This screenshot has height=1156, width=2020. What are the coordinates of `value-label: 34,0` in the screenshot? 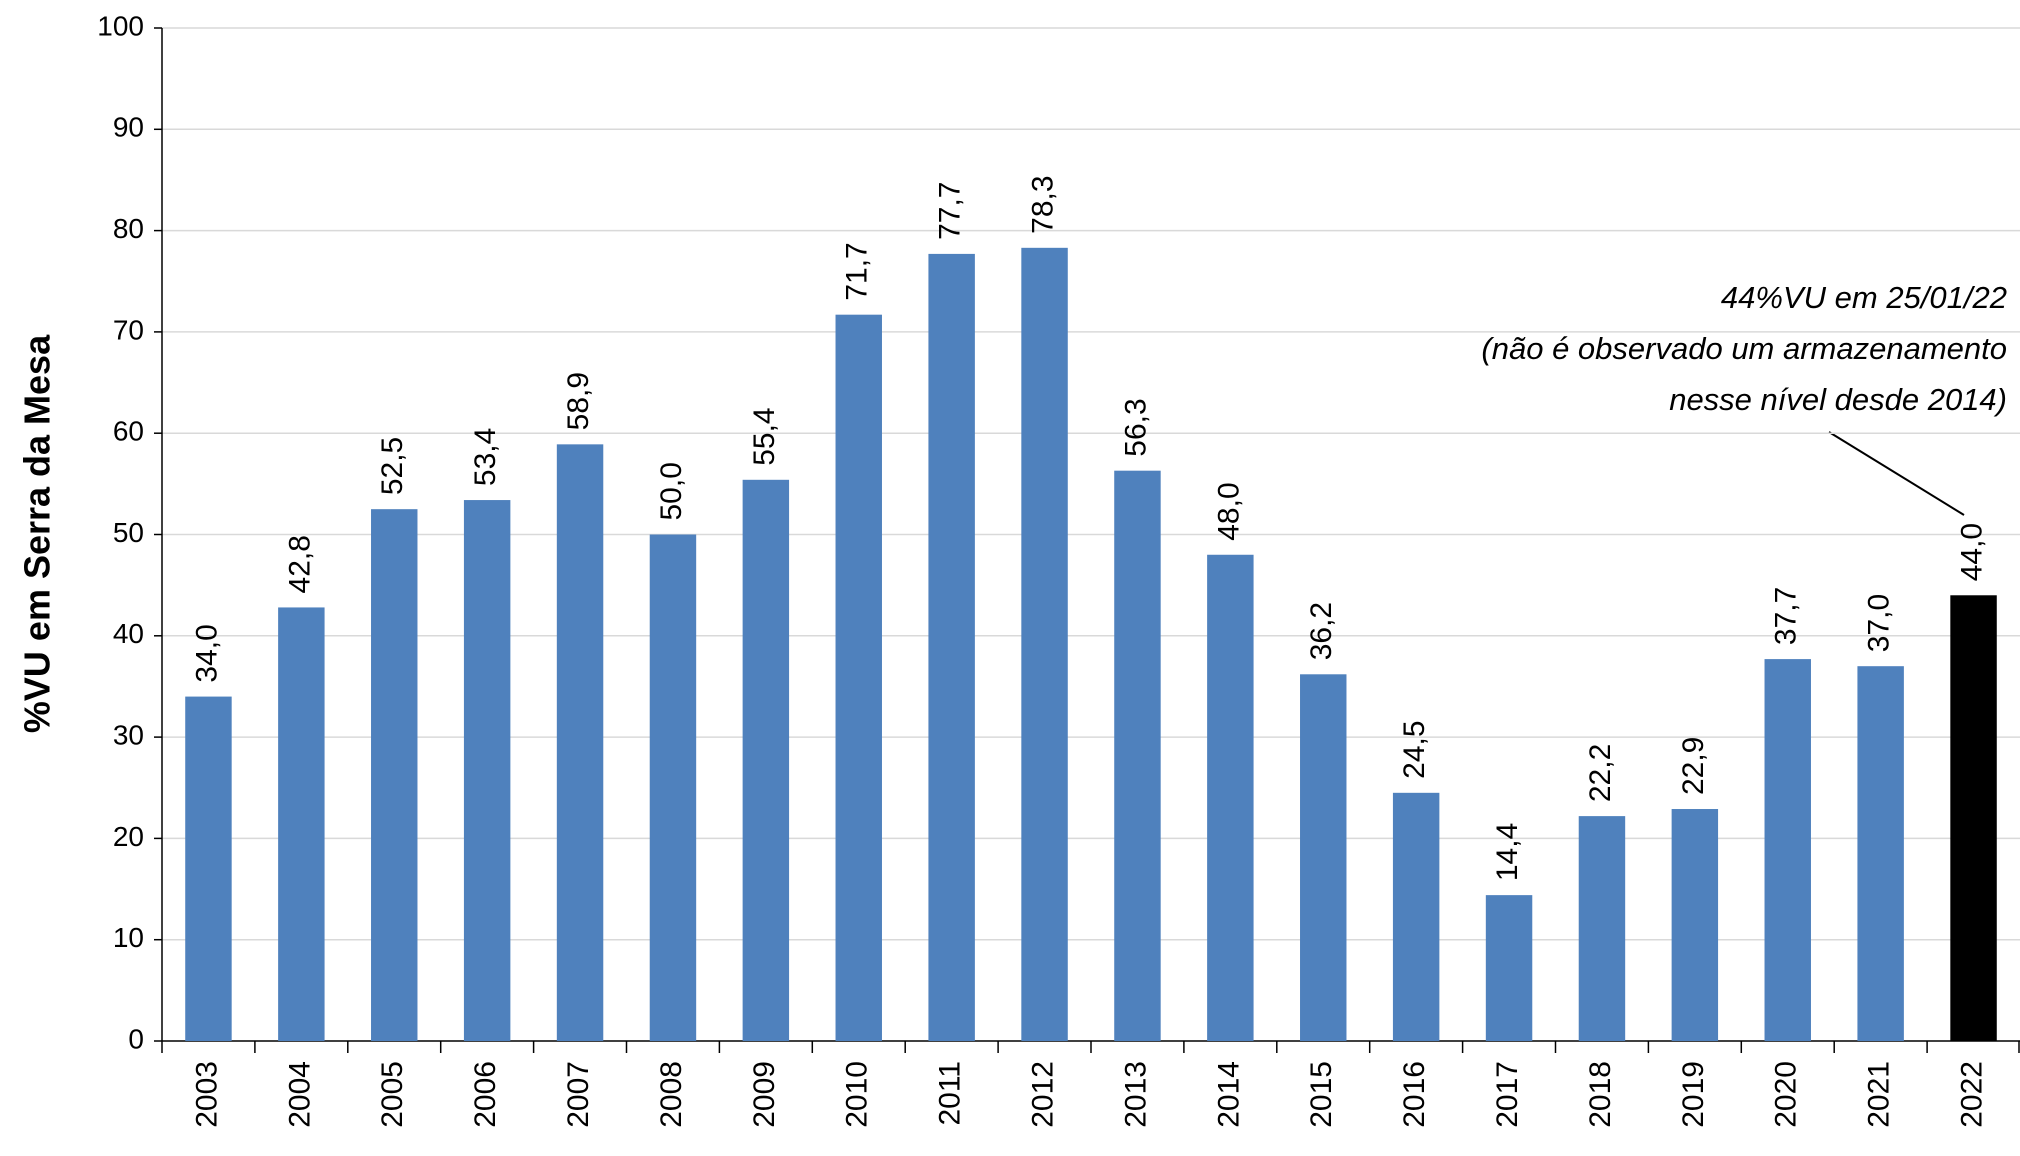 It's located at (206, 653).